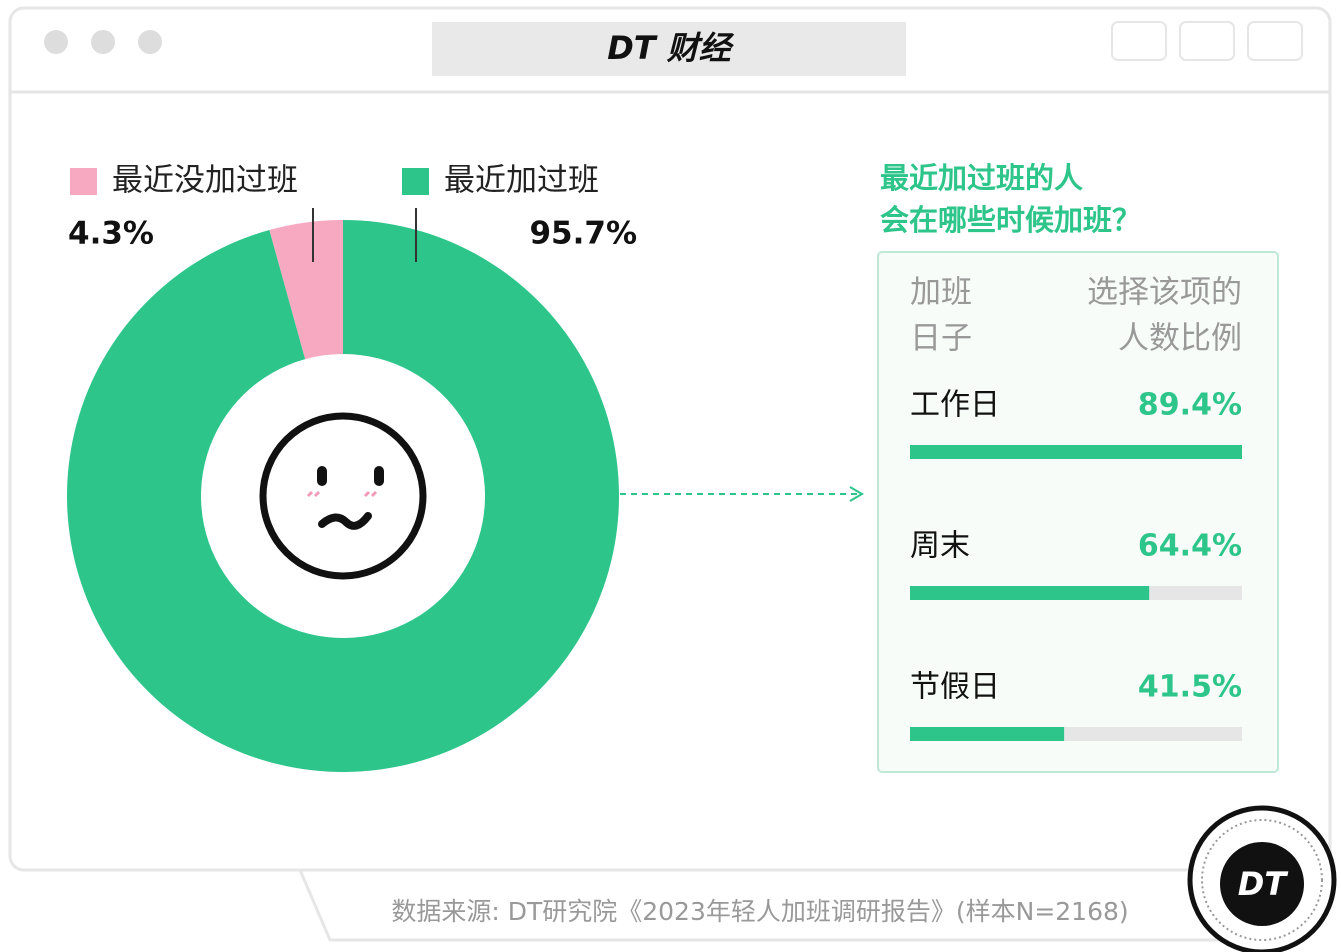  Describe the element at coordinates (1010, 220) in the screenshot. I see `panel-title: 会在哪些时候加班？` at that location.